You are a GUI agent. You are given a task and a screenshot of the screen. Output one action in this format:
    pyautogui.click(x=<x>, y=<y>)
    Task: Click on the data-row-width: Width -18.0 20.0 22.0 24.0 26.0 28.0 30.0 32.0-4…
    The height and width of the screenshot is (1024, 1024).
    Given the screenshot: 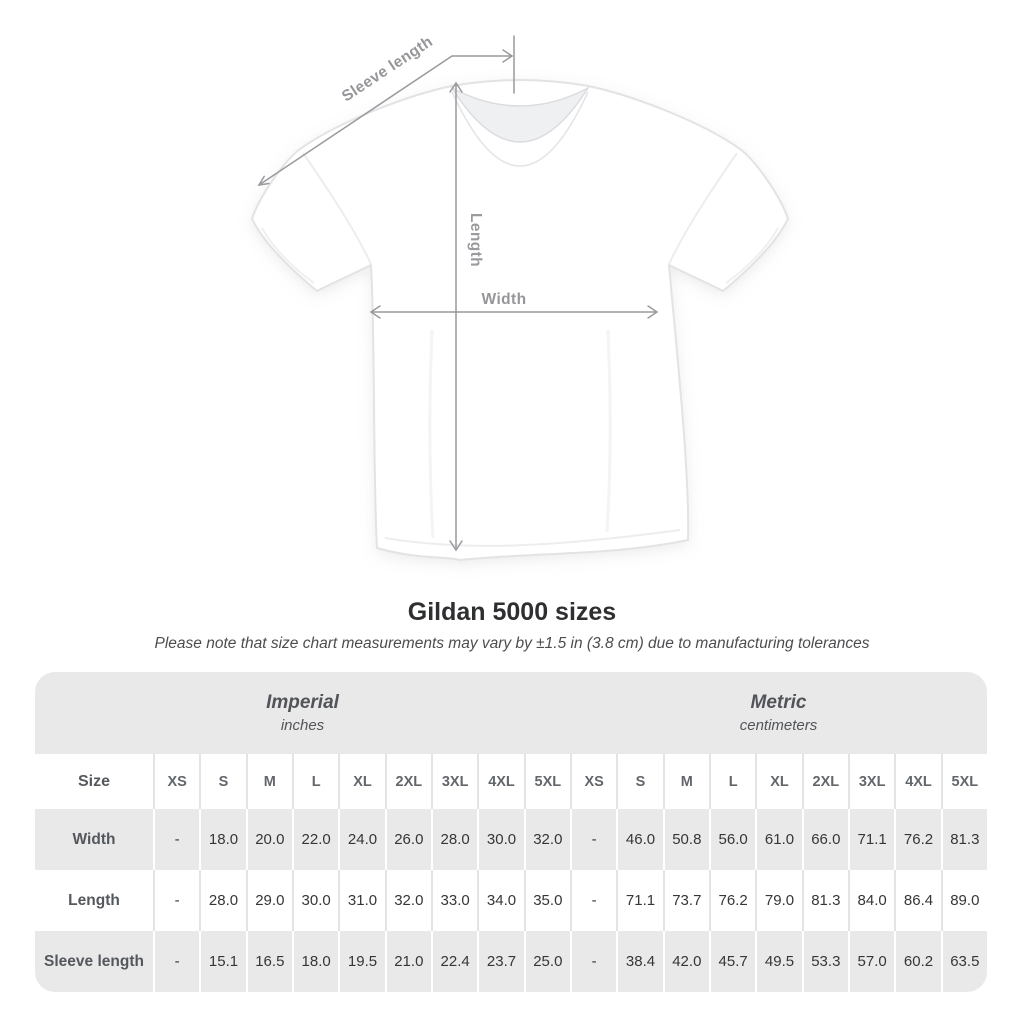 What is the action you would take?
    pyautogui.click(x=511, y=839)
    